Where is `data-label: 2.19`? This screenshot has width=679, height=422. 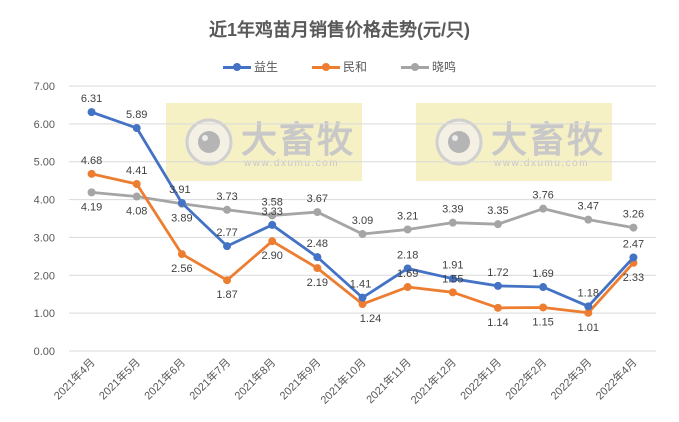
data-label: 2.19 is located at coordinates (317, 283).